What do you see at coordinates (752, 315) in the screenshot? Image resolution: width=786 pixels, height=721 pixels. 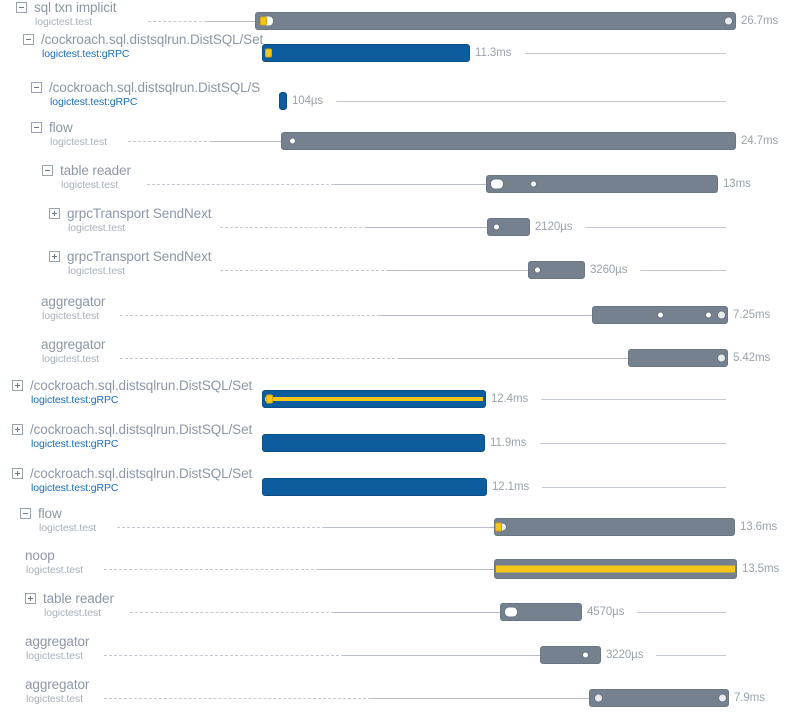 I see `span-duration: 7.25ms` at bounding box center [752, 315].